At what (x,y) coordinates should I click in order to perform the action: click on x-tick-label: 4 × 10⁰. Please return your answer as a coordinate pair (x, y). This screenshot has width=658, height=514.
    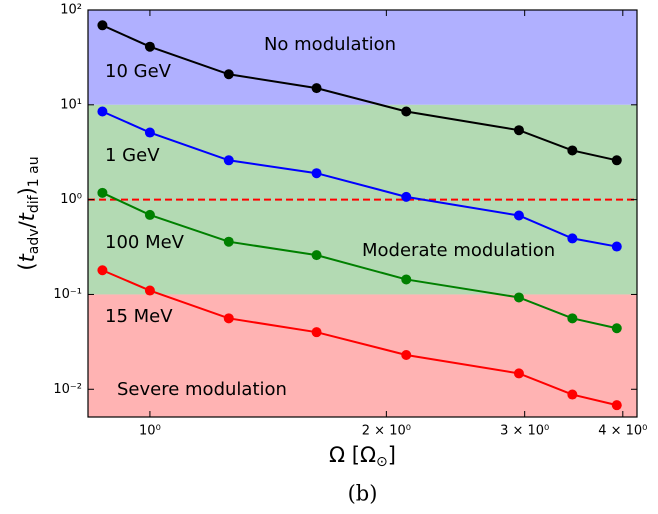
    Looking at the image, I should click on (622, 431).